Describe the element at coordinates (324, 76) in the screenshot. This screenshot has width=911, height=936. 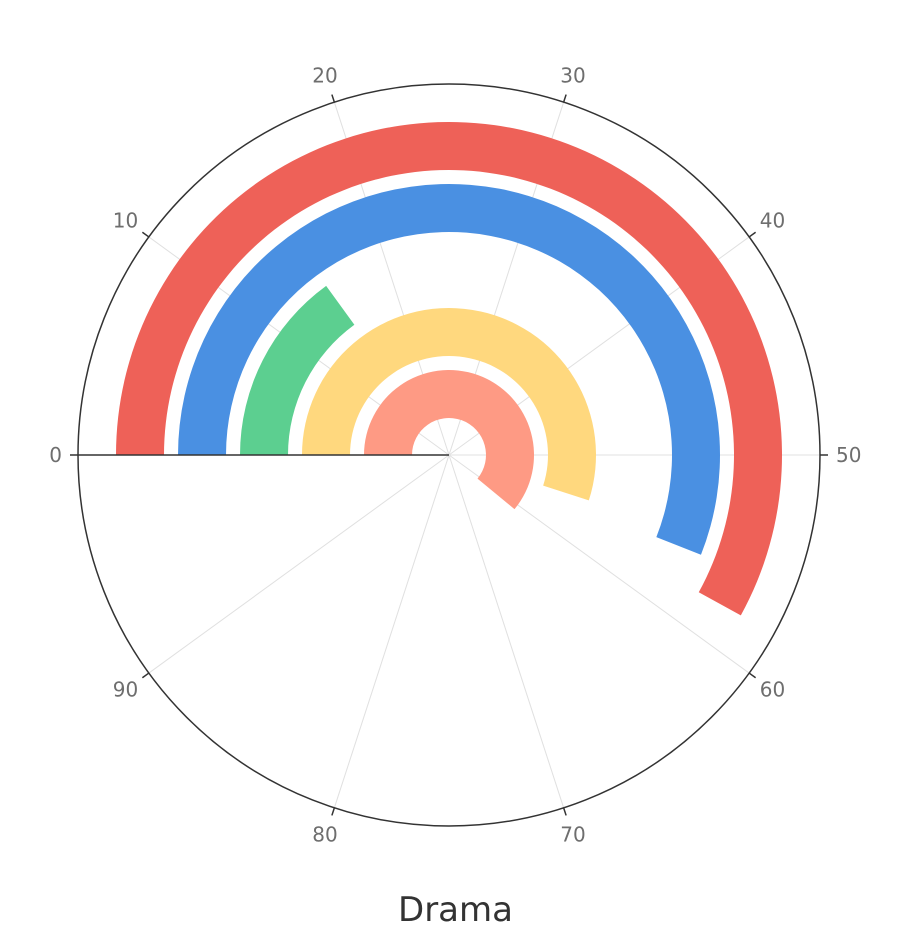
I see `angle-tick-label: 20` at that location.